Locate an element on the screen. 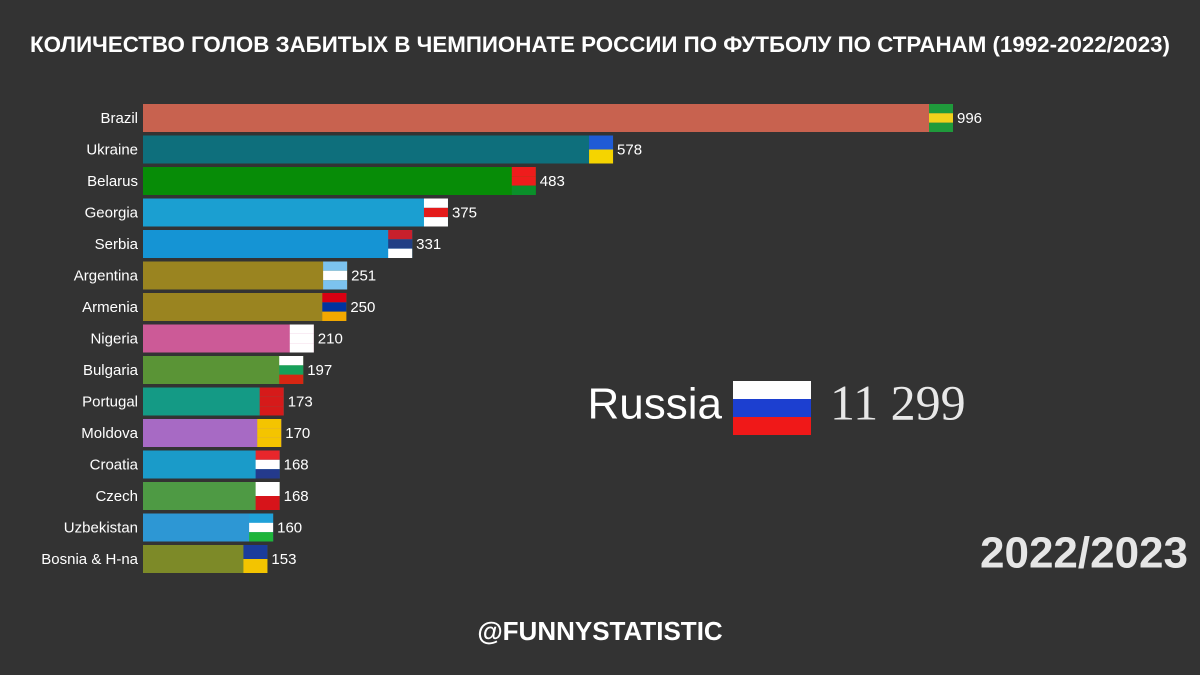 Image resolution: width=1200 pixels, height=675 pixels. value-label: 210 is located at coordinates (330, 338).